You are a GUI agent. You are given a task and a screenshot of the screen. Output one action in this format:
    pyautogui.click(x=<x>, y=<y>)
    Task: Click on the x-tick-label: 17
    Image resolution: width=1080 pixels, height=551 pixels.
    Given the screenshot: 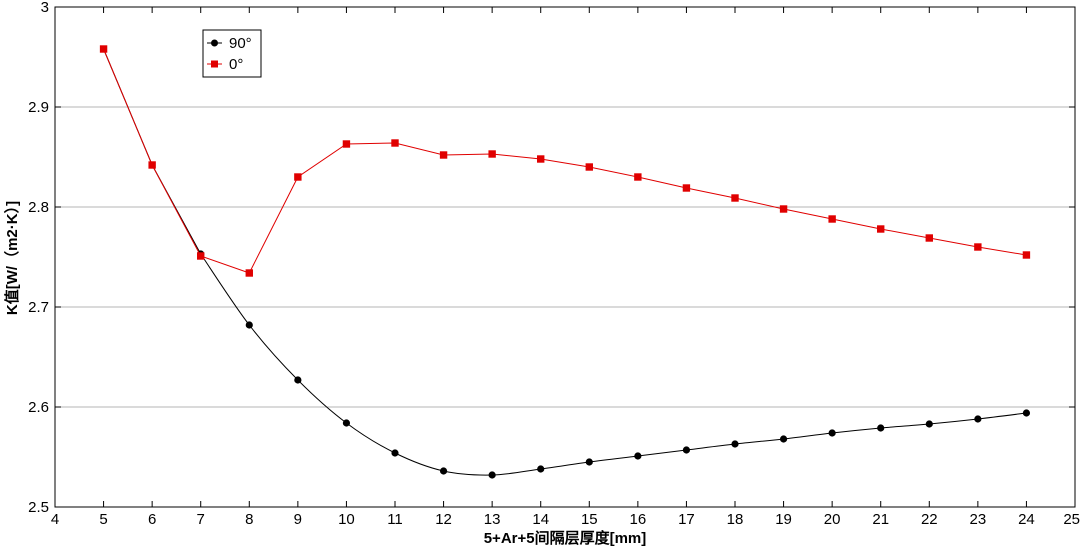 What is the action you would take?
    pyautogui.click(x=686, y=519)
    